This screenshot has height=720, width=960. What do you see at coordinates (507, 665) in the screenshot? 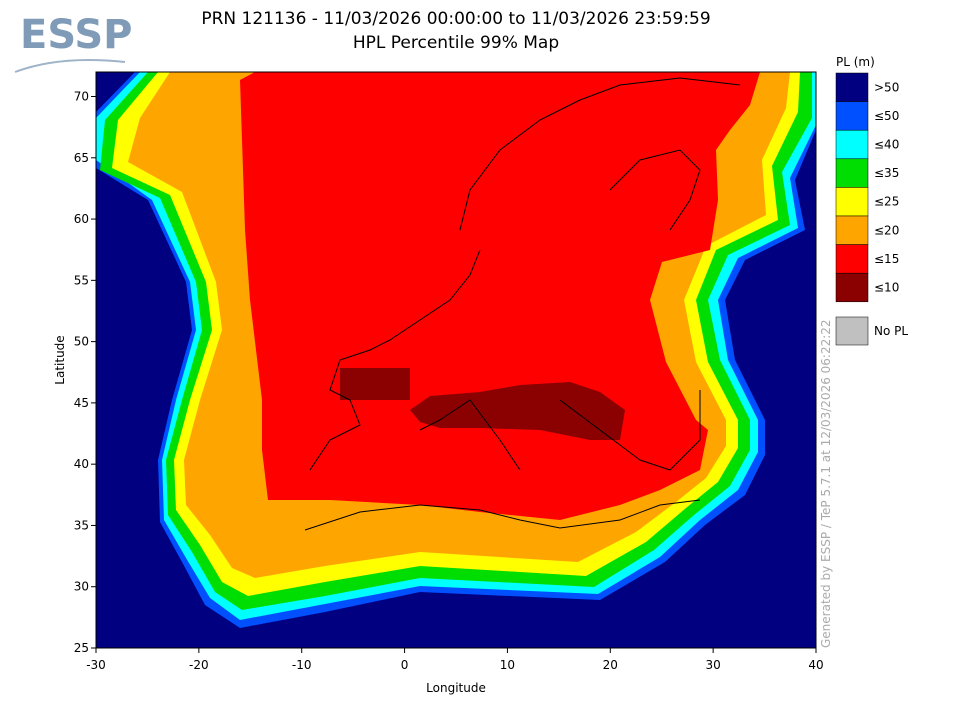
I see `x-tick-label: 10` at bounding box center [507, 665].